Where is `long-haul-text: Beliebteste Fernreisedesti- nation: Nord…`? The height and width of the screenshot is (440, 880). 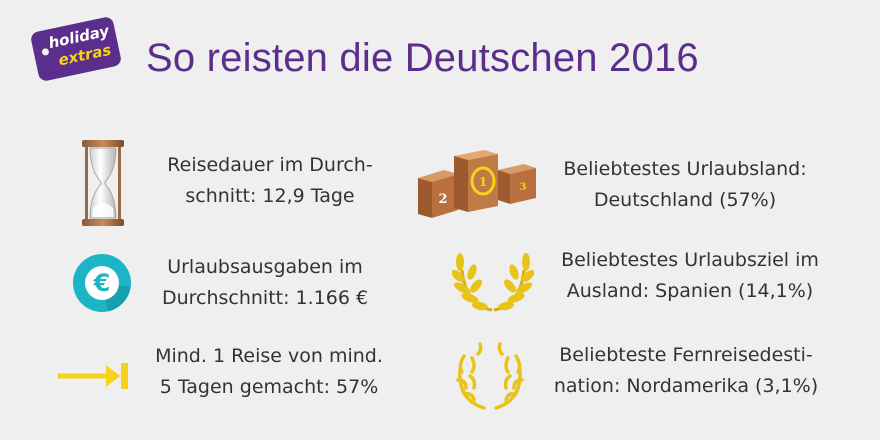
long-haul-text: Beliebteste Fernreisedesti- nation: Nord… is located at coordinates (686, 371).